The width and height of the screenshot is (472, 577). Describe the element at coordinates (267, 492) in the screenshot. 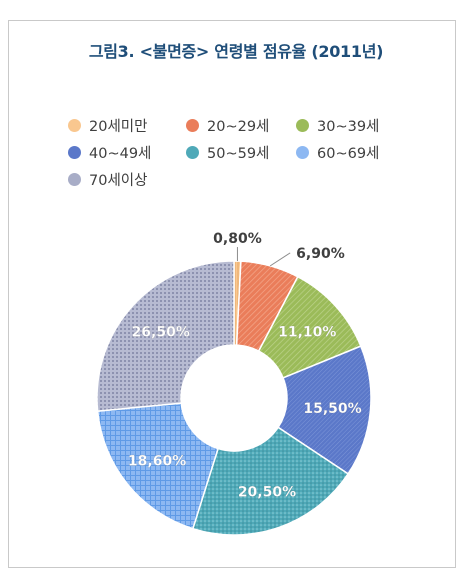

I see `data-label: 20,50%` at that location.